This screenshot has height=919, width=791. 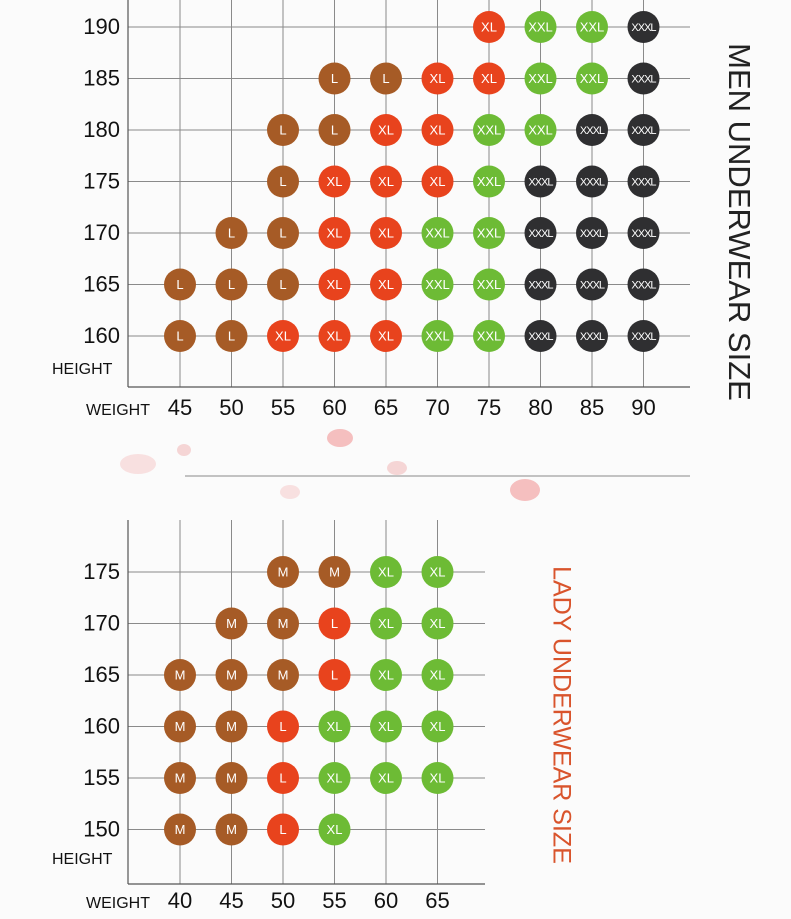 I want to click on height-label: 175, so click(x=101, y=180).